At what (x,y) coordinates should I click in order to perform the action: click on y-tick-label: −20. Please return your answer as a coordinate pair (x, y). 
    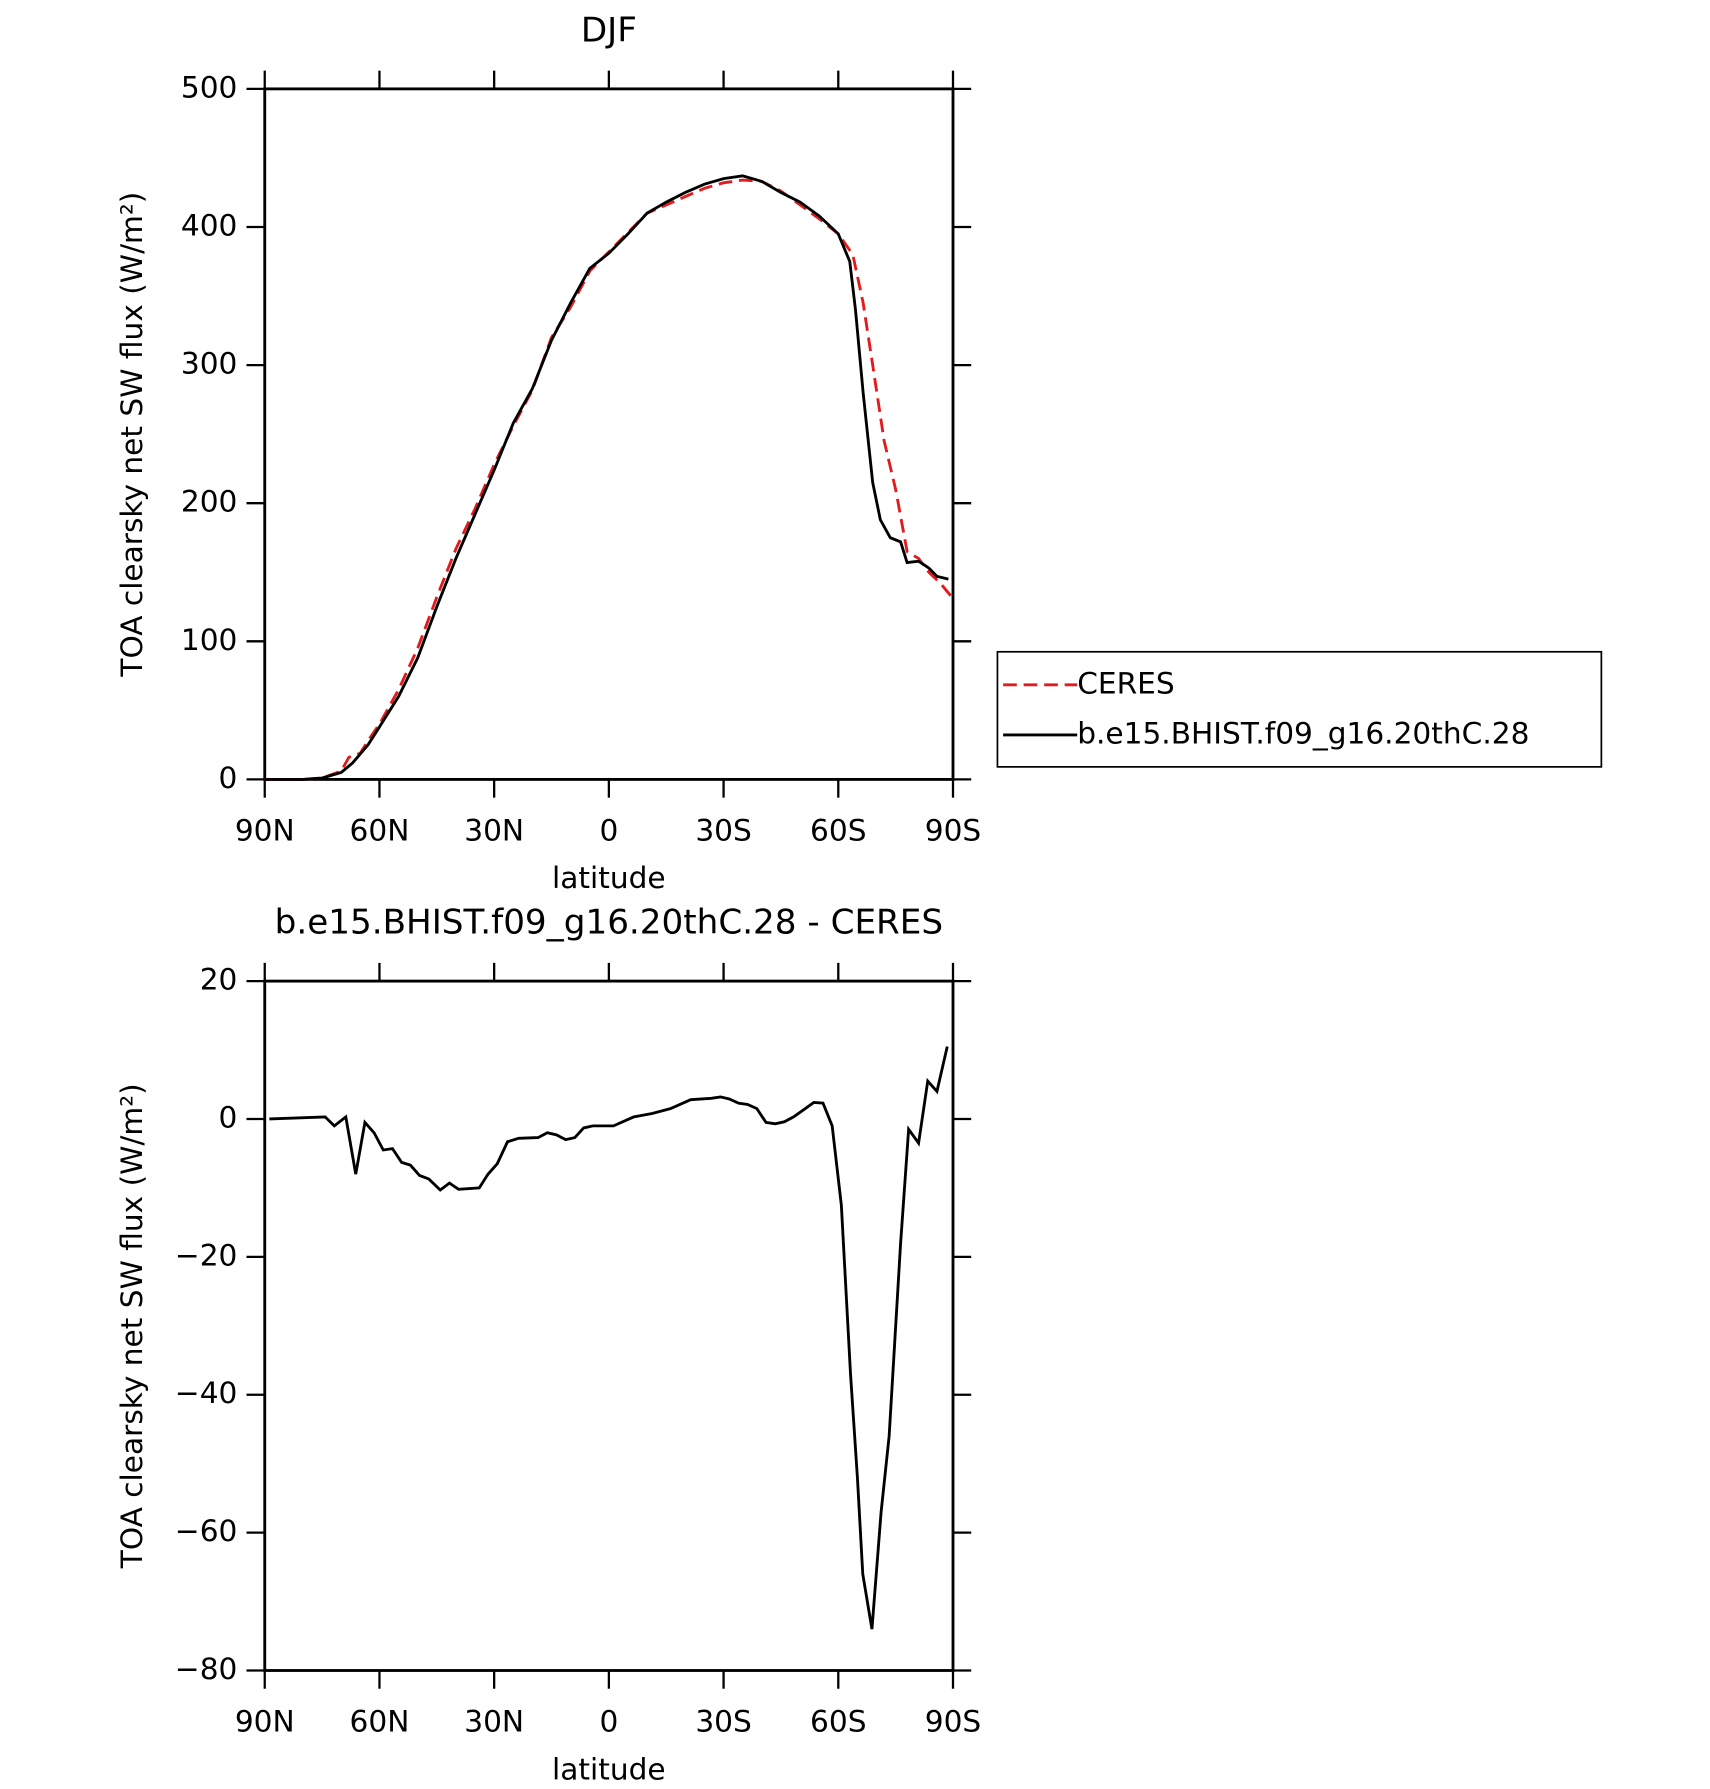
    Looking at the image, I should click on (206, 1255).